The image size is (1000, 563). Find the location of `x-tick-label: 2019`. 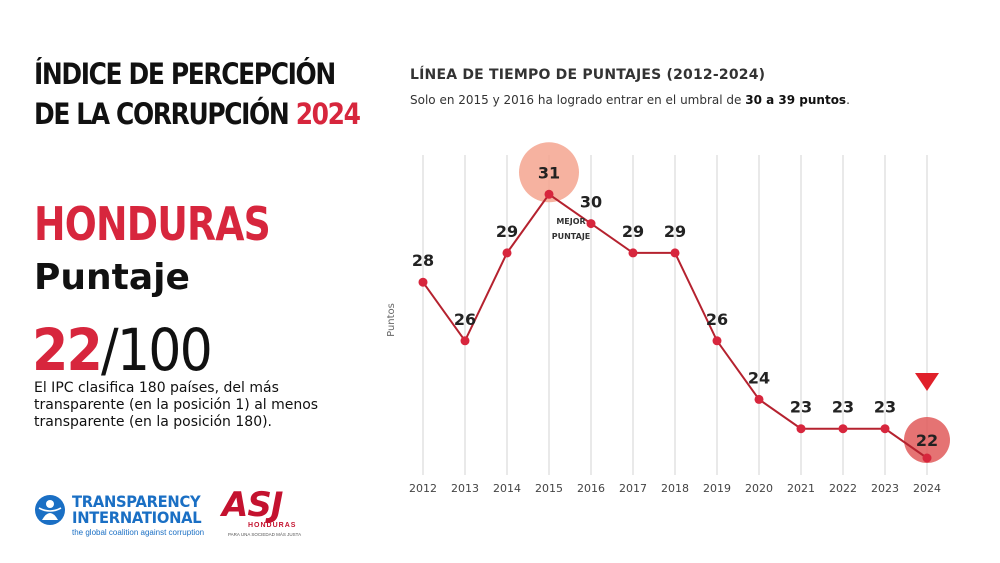

x-tick-label: 2019 is located at coordinates (717, 488).